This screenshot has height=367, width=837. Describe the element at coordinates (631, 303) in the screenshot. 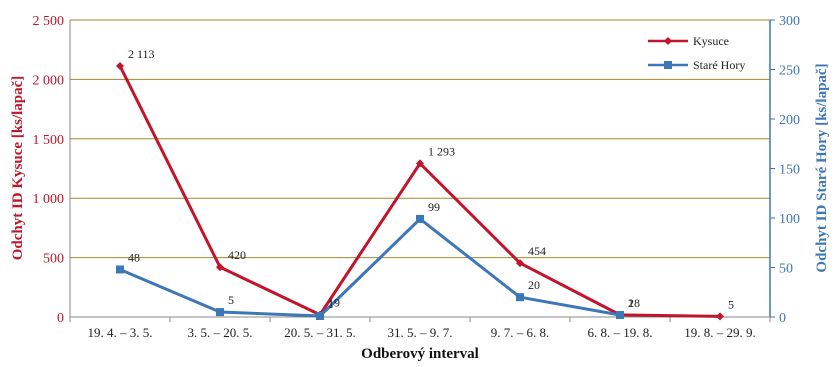

I see `data-label-stare-hory: 2` at that location.